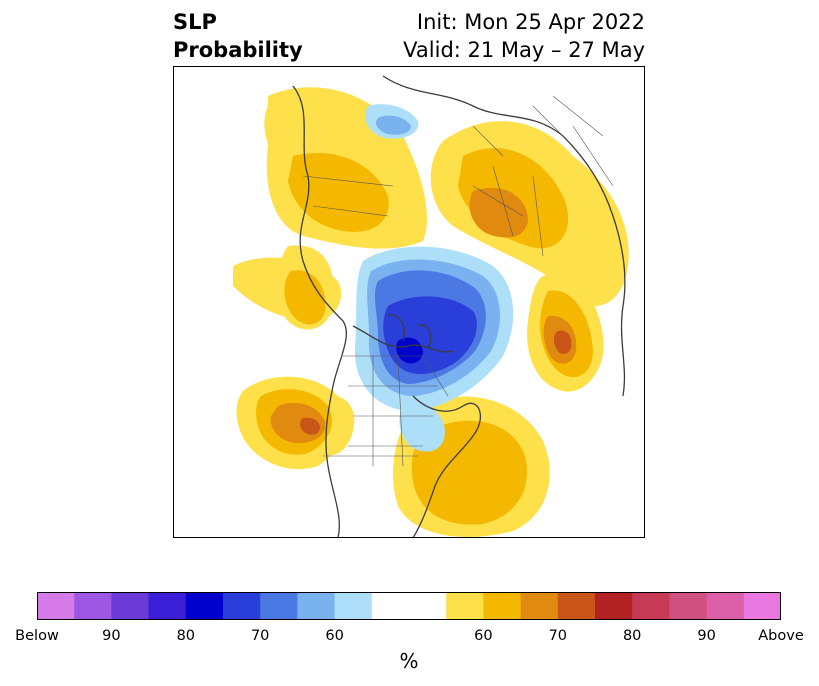 This screenshot has height=686, width=819. Describe the element at coordinates (409, 661) in the screenshot. I see `colorbar-unit: %` at that location.